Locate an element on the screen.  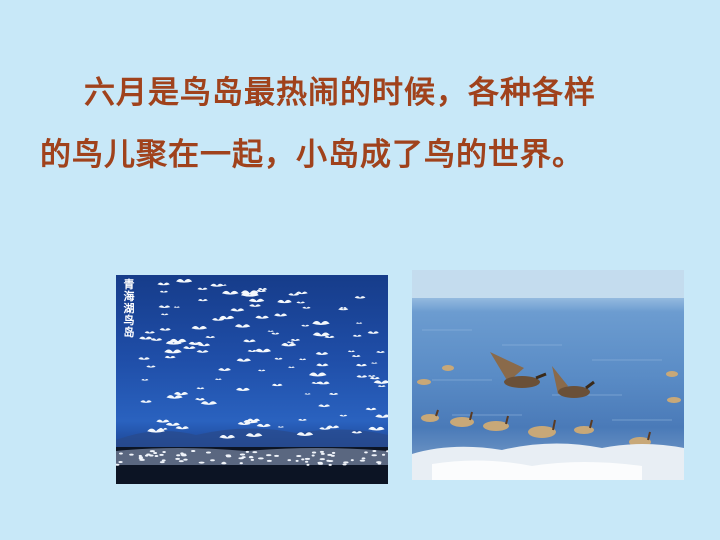
seagulls-illustration is located at coordinates (252, 381).